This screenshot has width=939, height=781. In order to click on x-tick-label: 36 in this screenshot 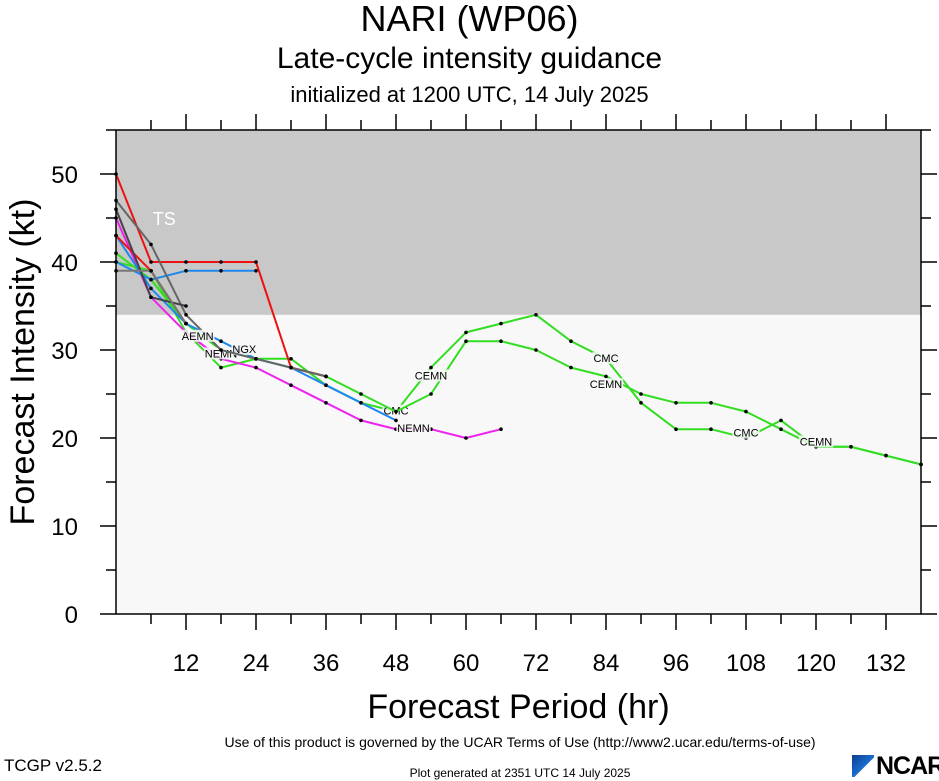, I will do `click(326, 663)`.